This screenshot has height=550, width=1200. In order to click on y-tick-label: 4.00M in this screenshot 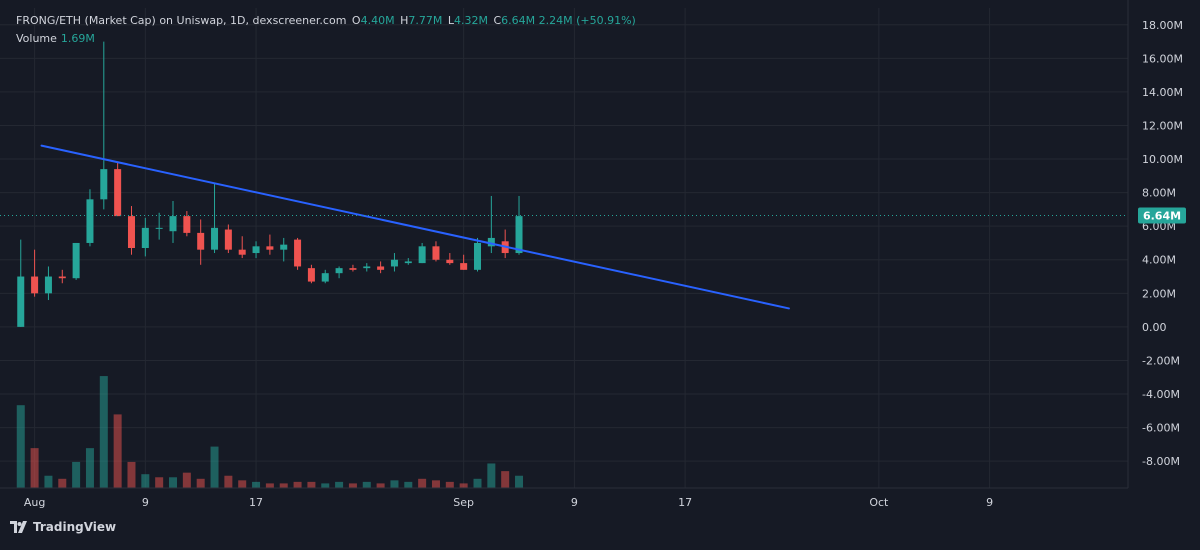, I will do `click(1159, 260)`.